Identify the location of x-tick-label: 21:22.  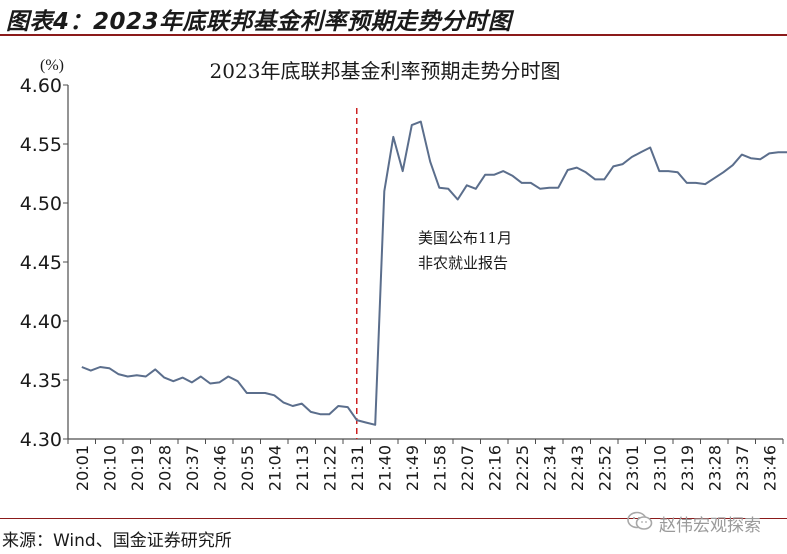
(329, 468).